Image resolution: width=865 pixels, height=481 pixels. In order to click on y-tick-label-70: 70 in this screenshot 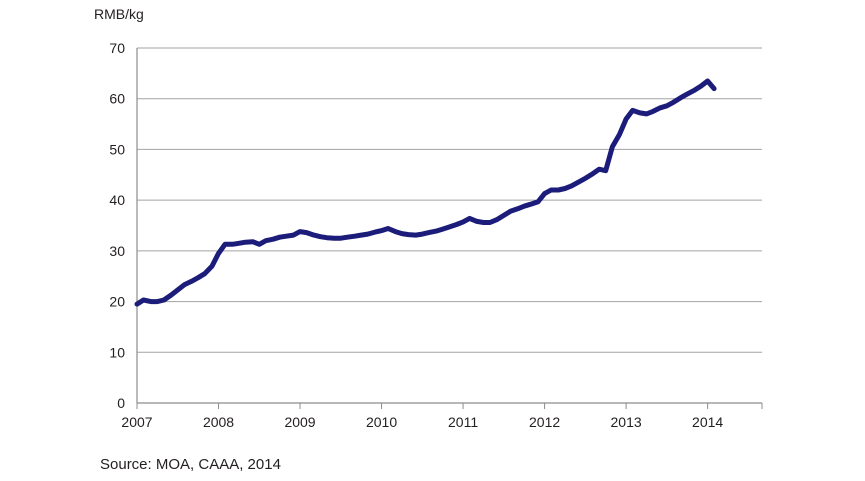, I will do `click(117, 48)`.